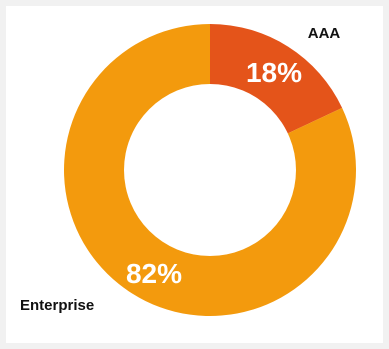 The height and width of the screenshot is (349, 389). I want to click on slice-label-enterprise: 82%, so click(154, 273).